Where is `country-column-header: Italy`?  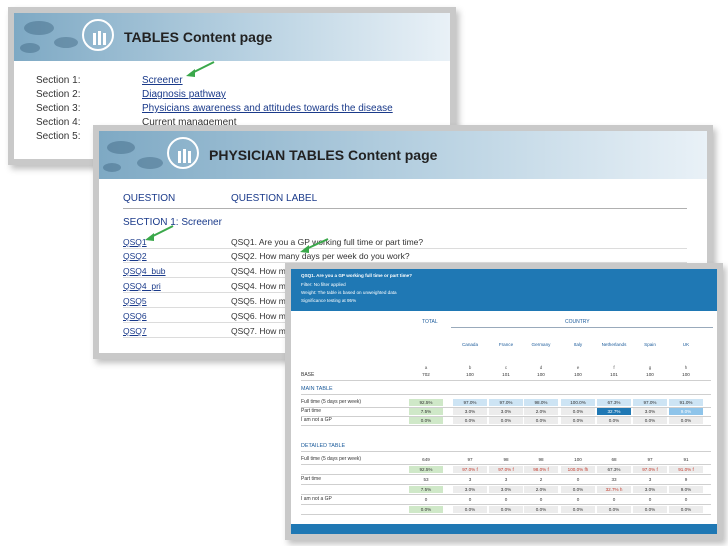
country-column-header: Italy is located at coordinates (578, 344).